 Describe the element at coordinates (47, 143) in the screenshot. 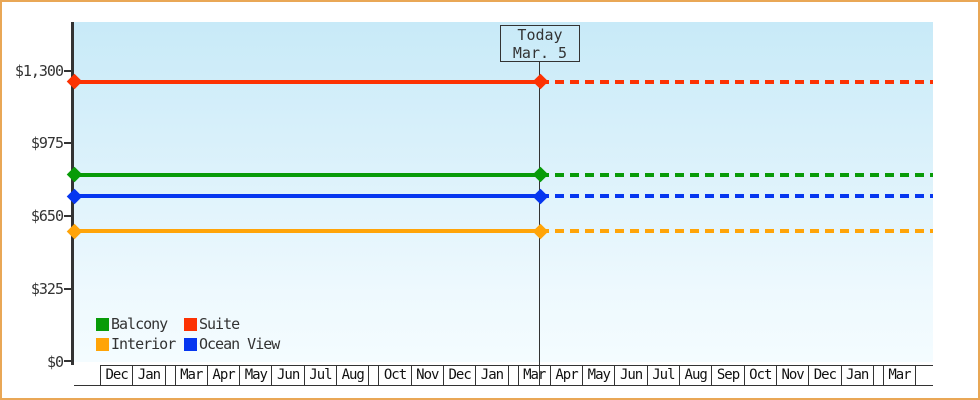

I see `y-axis-label: $975` at that location.